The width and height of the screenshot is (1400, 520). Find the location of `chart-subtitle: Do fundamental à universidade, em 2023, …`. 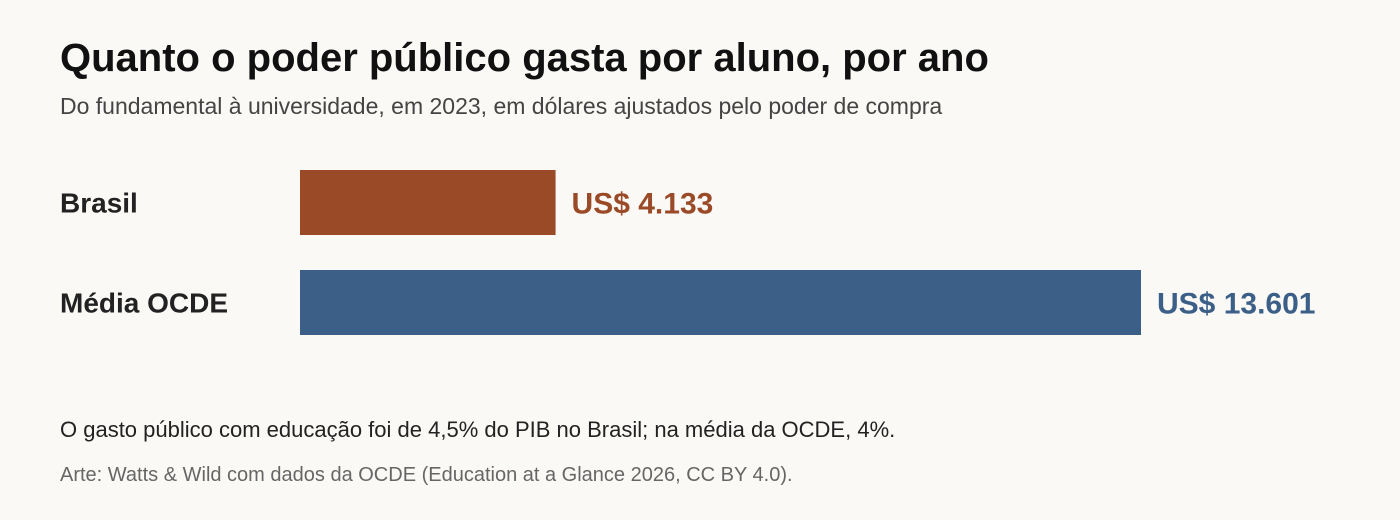

chart-subtitle: Do fundamental à universidade, em 2023, … is located at coordinates (501, 106).